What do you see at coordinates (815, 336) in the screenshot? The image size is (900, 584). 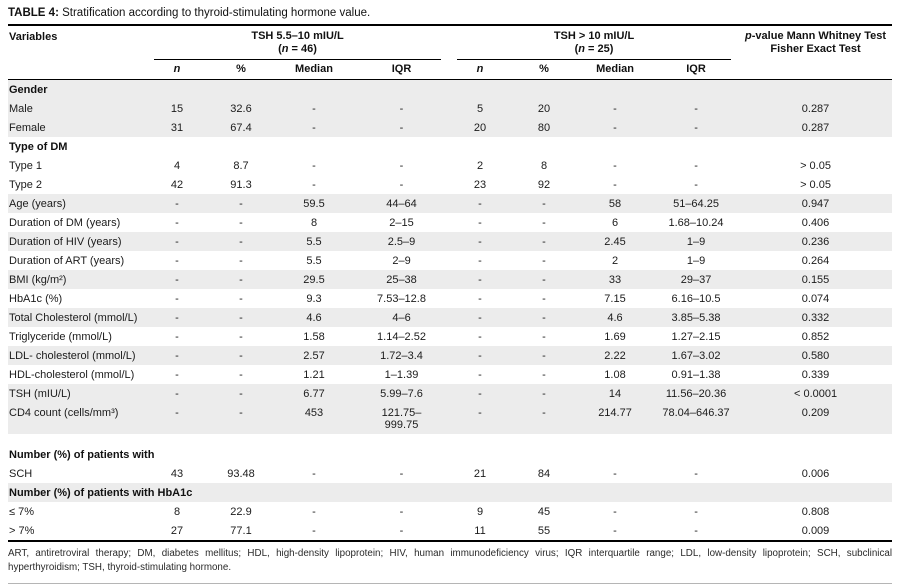 I see `p-value-cell: 0.852` at bounding box center [815, 336].